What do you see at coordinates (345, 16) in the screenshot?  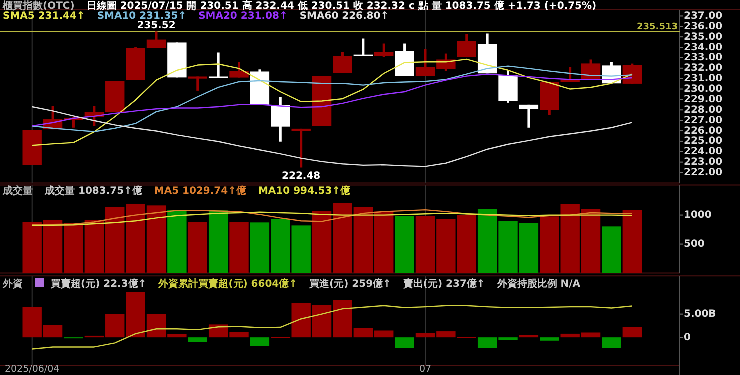 I see `text: SMA60 226.80↑` at bounding box center [345, 16].